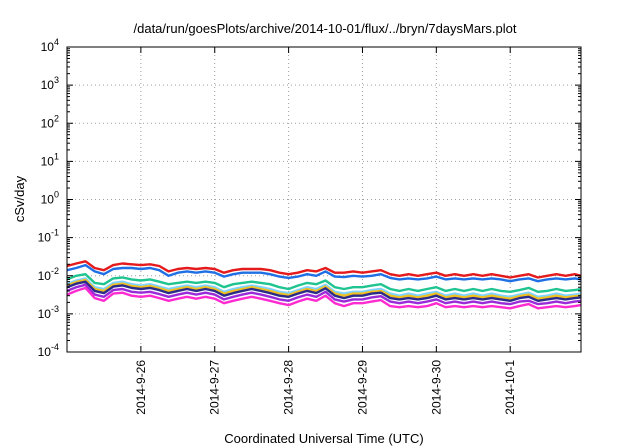 Image resolution: width=640 pixels, height=448 pixels. I want to click on x-tick-label: 2014-9-29, so click(362, 387).